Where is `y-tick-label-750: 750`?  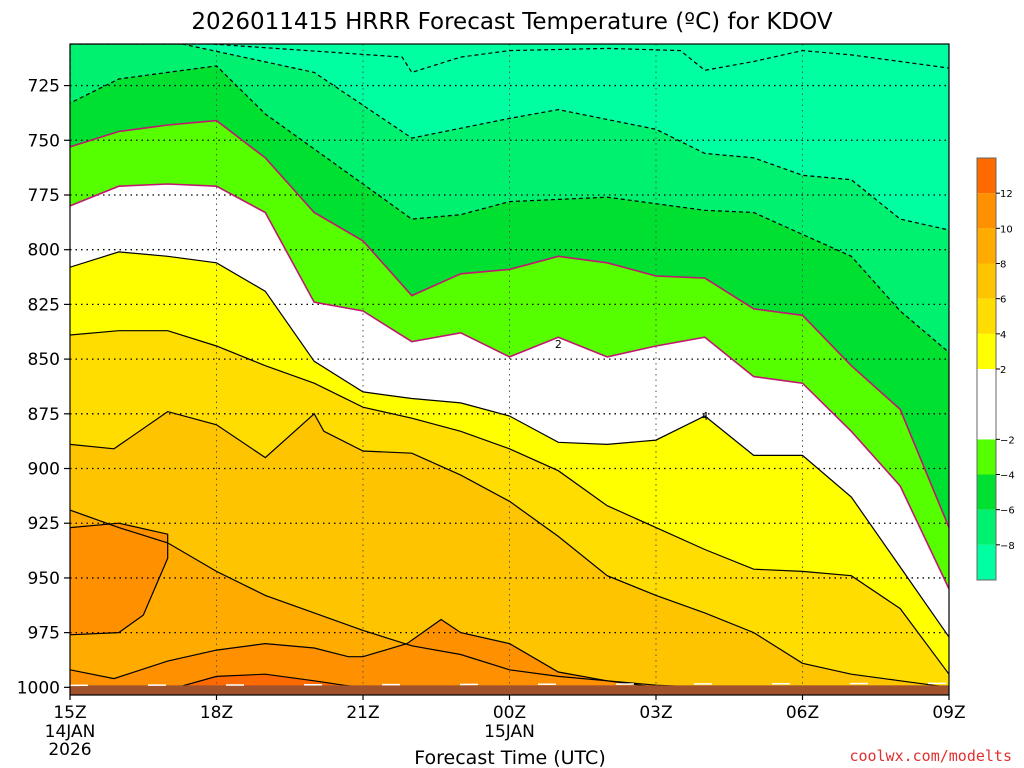
y-tick-label-750: 750 is located at coordinates (44, 141).